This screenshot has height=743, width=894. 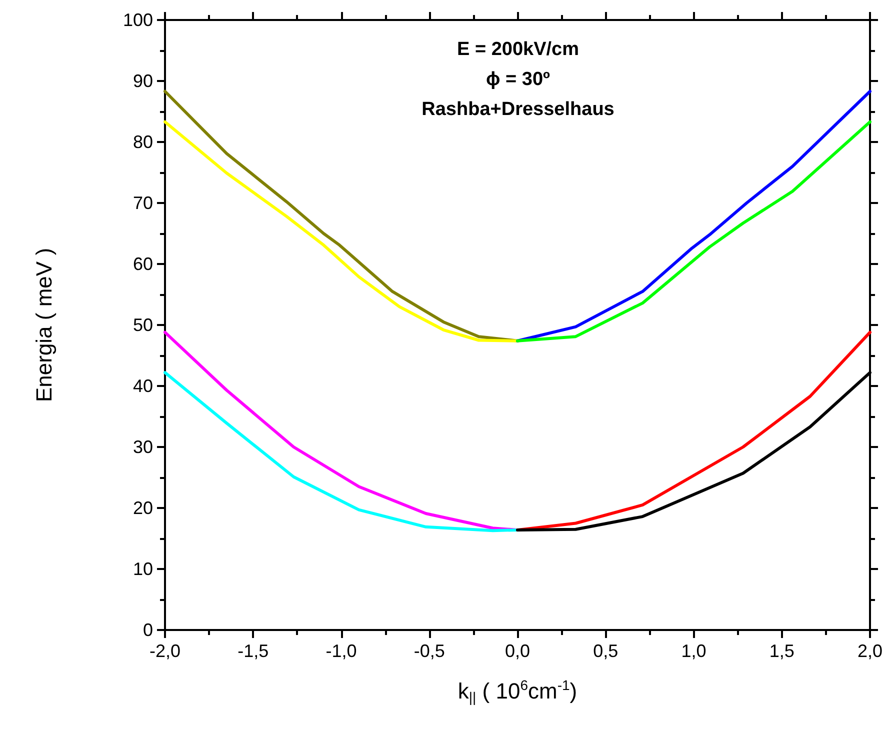 I want to click on y-tick-label: 30, so click(x=142, y=447).